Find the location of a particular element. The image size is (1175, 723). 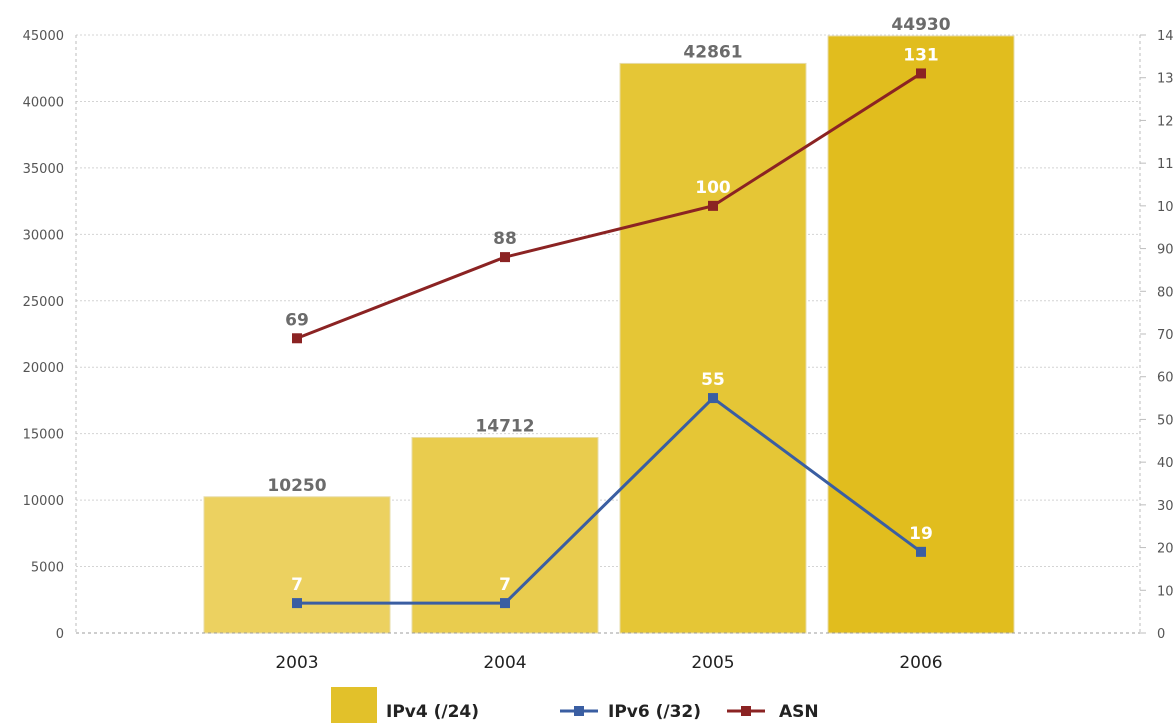

legend: IPv4 (/24) IPv6 (/32) ASN is located at coordinates (575, 705).